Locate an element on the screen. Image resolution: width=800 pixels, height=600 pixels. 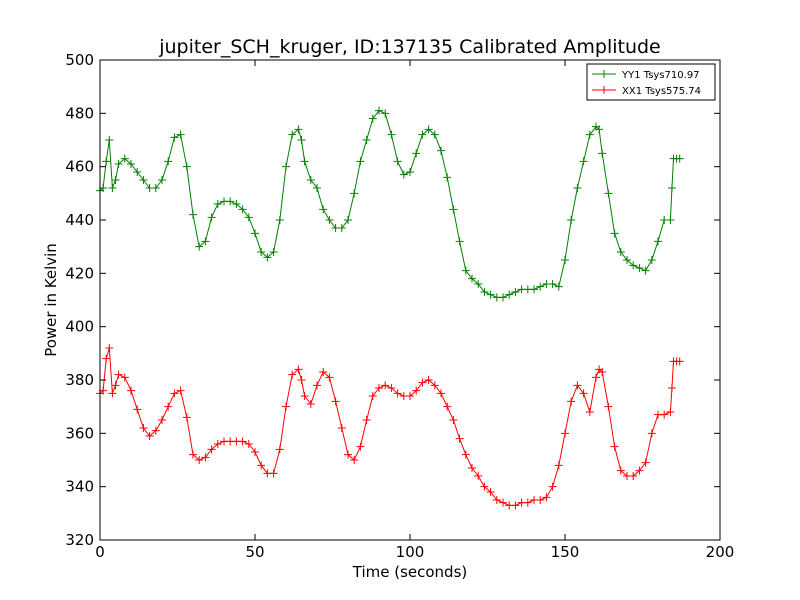
y-tick-label: 320 is located at coordinates (79, 540).